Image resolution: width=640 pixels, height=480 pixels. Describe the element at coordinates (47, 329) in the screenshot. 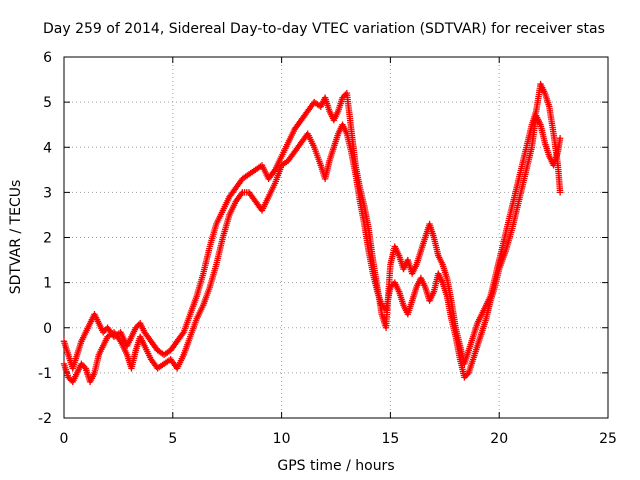

I see `y-tick-label: 0` at that location.